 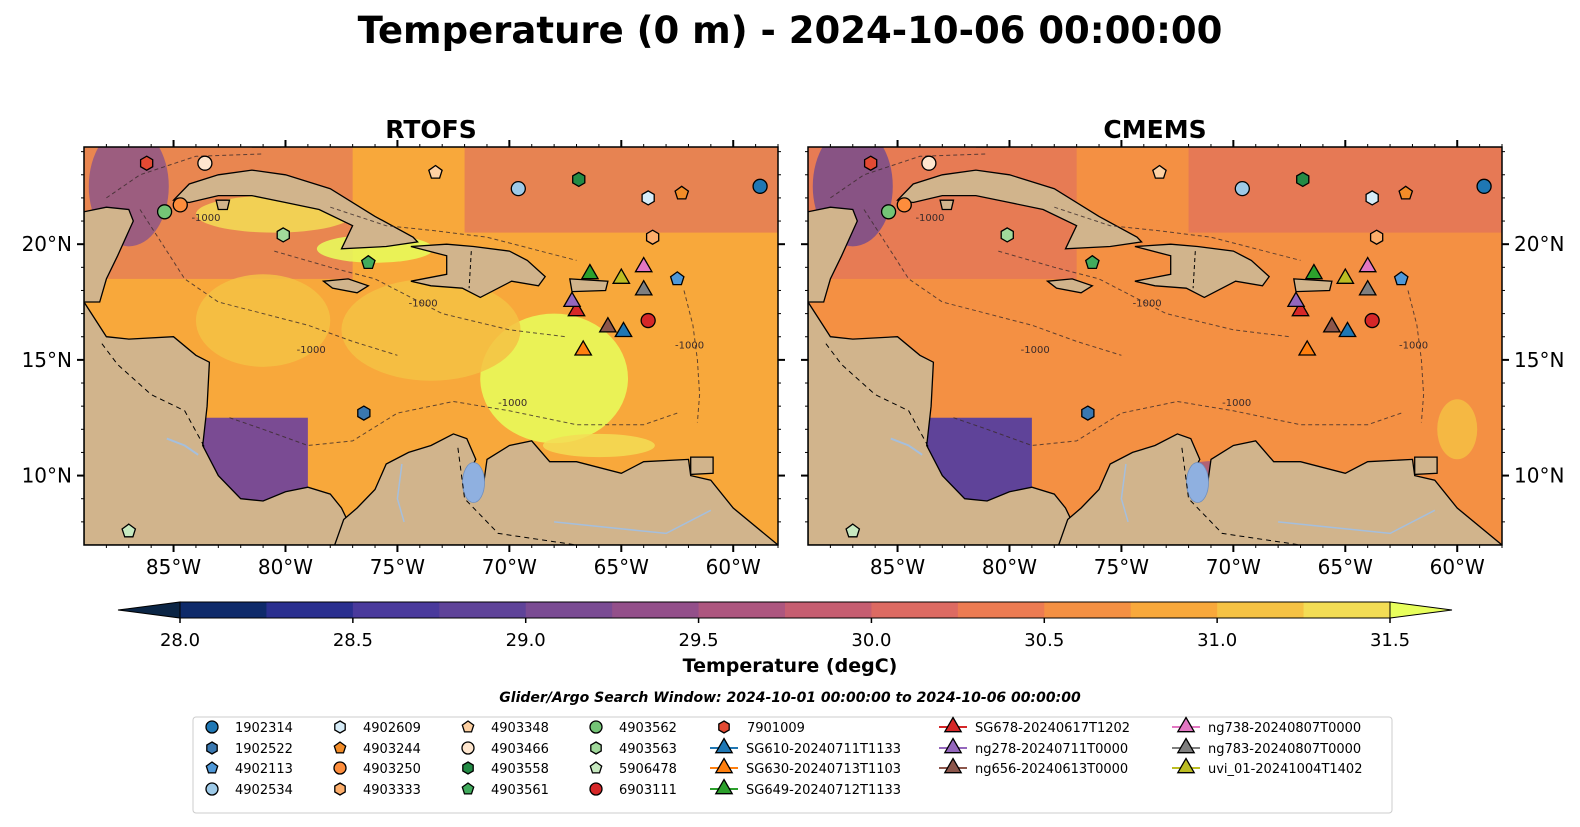 What do you see at coordinates (109, 254) in the screenshot?
I see `rtofs-yucatan` at bounding box center [109, 254].